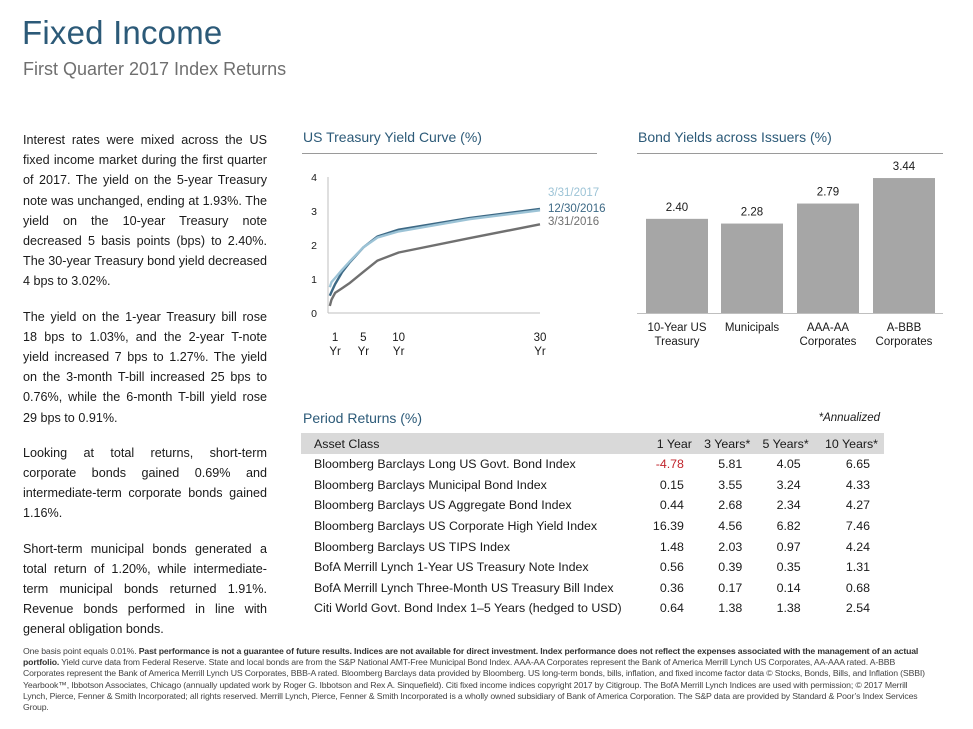 The width and height of the screenshot is (973, 729). I want to click on bar-category-label: 10-Year US, so click(676, 328).